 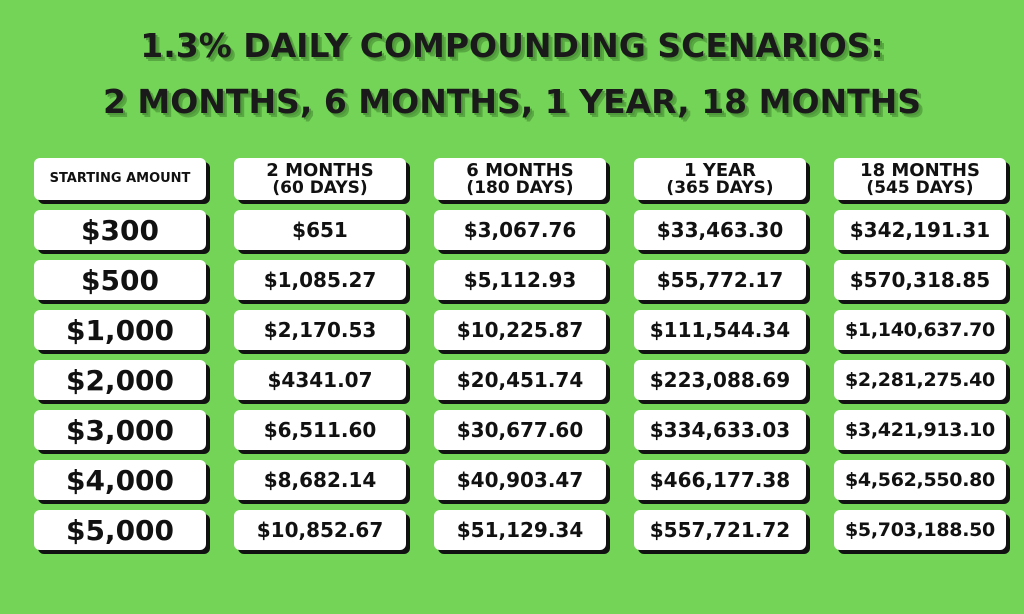 What do you see at coordinates (120, 480) in the screenshot?
I see `starting-amount-cell: $4,000` at bounding box center [120, 480].